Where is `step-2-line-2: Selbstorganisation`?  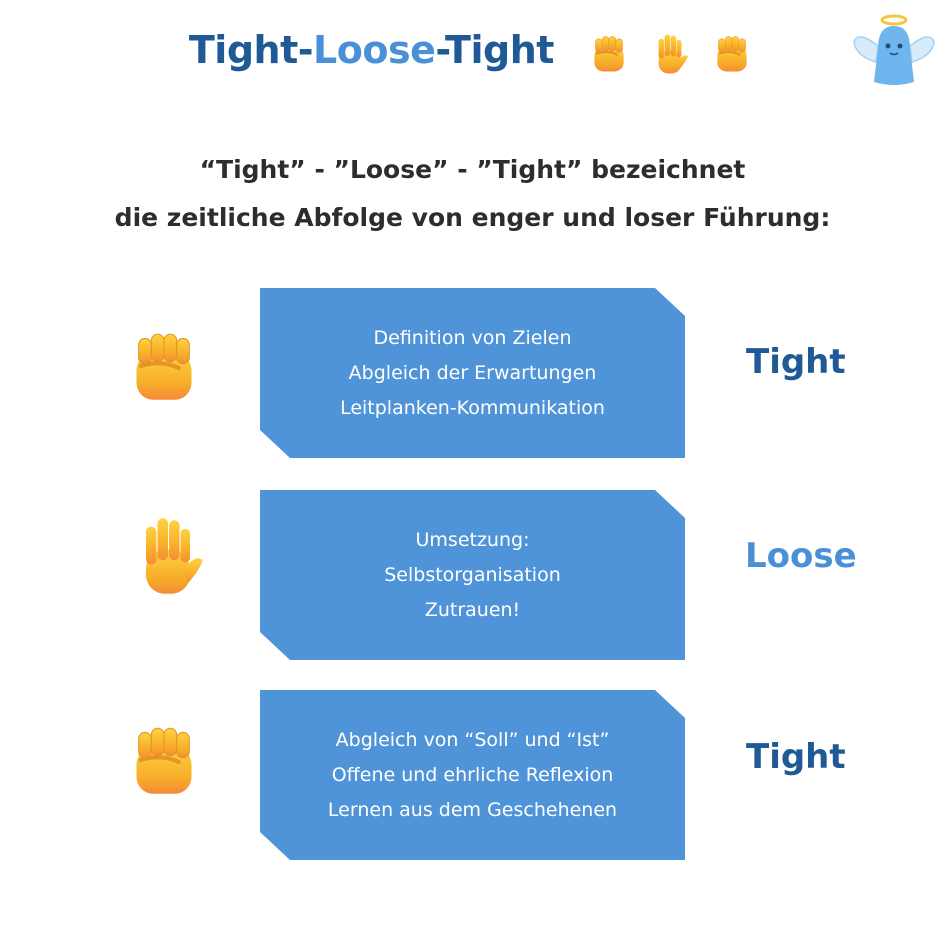 step-2-line-2: Selbstorganisation is located at coordinates (472, 574).